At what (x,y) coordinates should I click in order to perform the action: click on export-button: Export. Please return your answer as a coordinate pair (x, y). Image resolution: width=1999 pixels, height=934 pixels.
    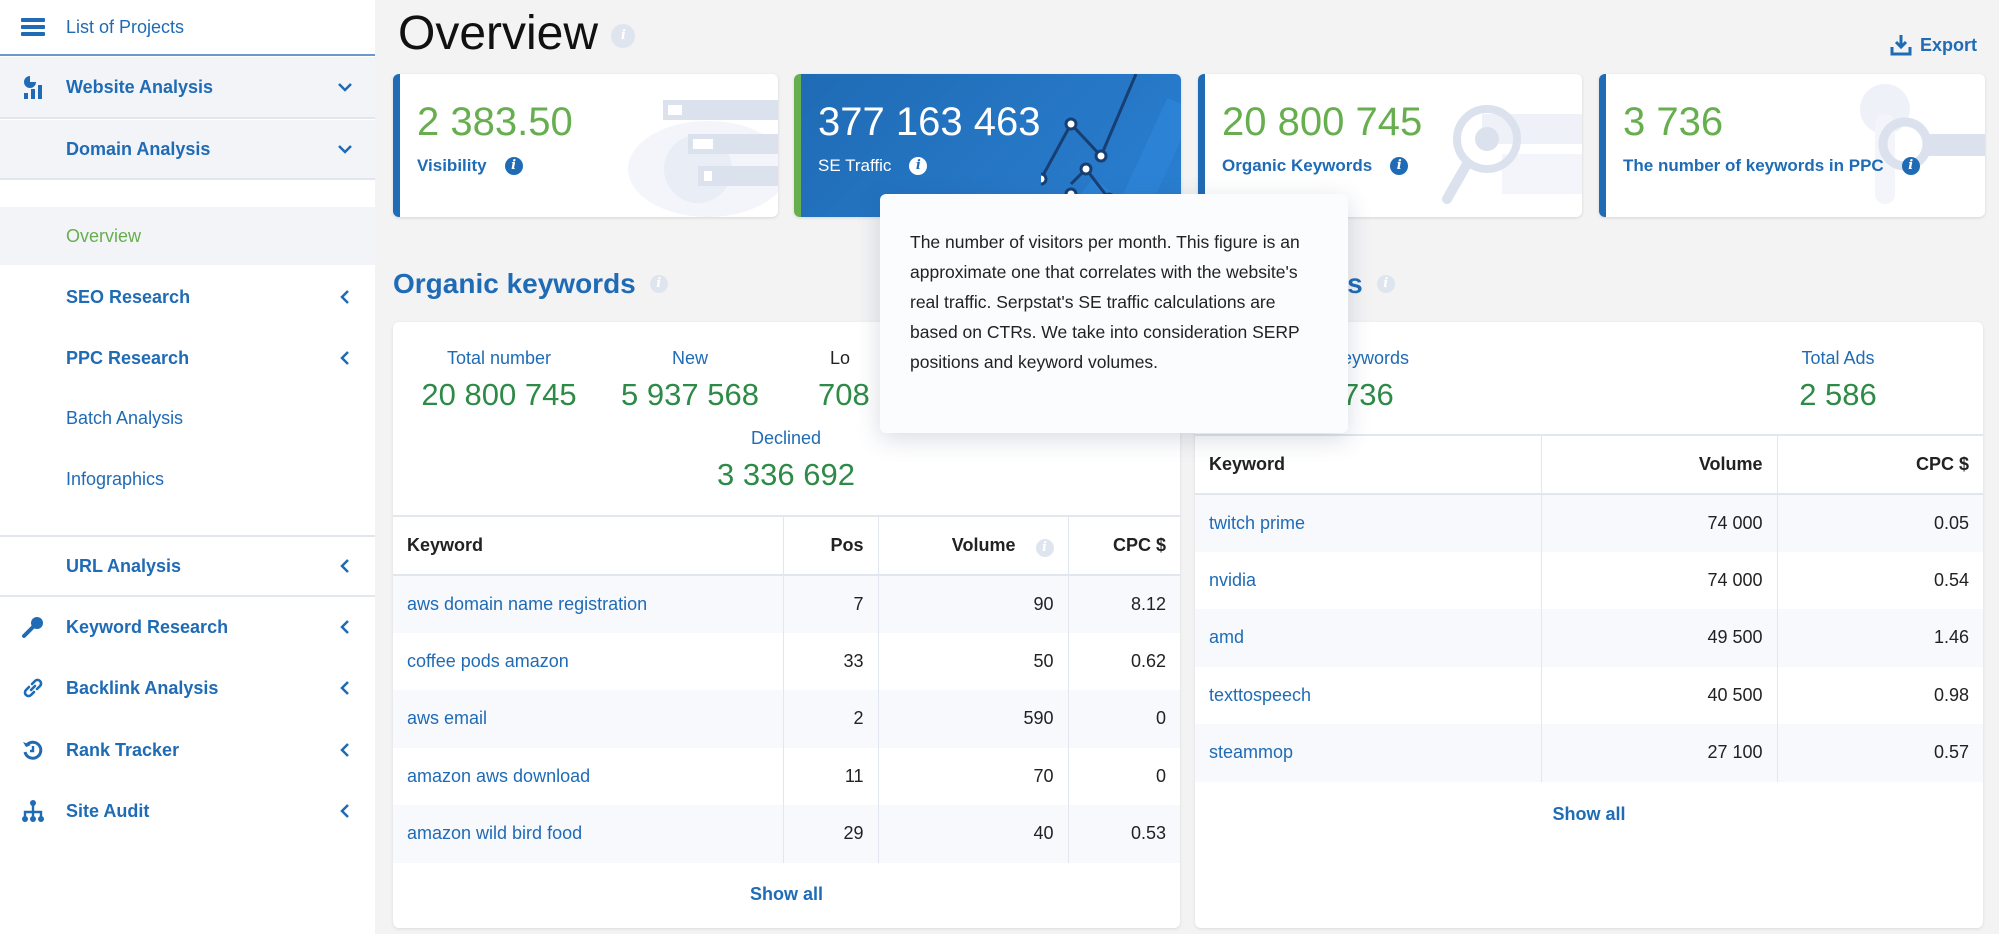
    Looking at the image, I should click on (1933, 45).